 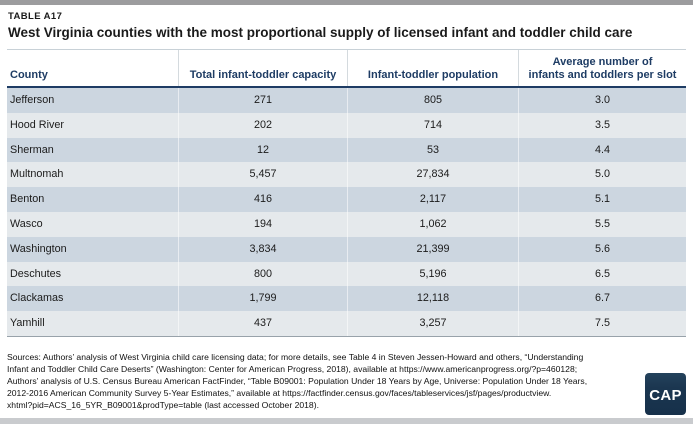 What do you see at coordinates (262, 100) in the screenshot?
I see `cell-capacity: 271` at bounding box center [262, 100].